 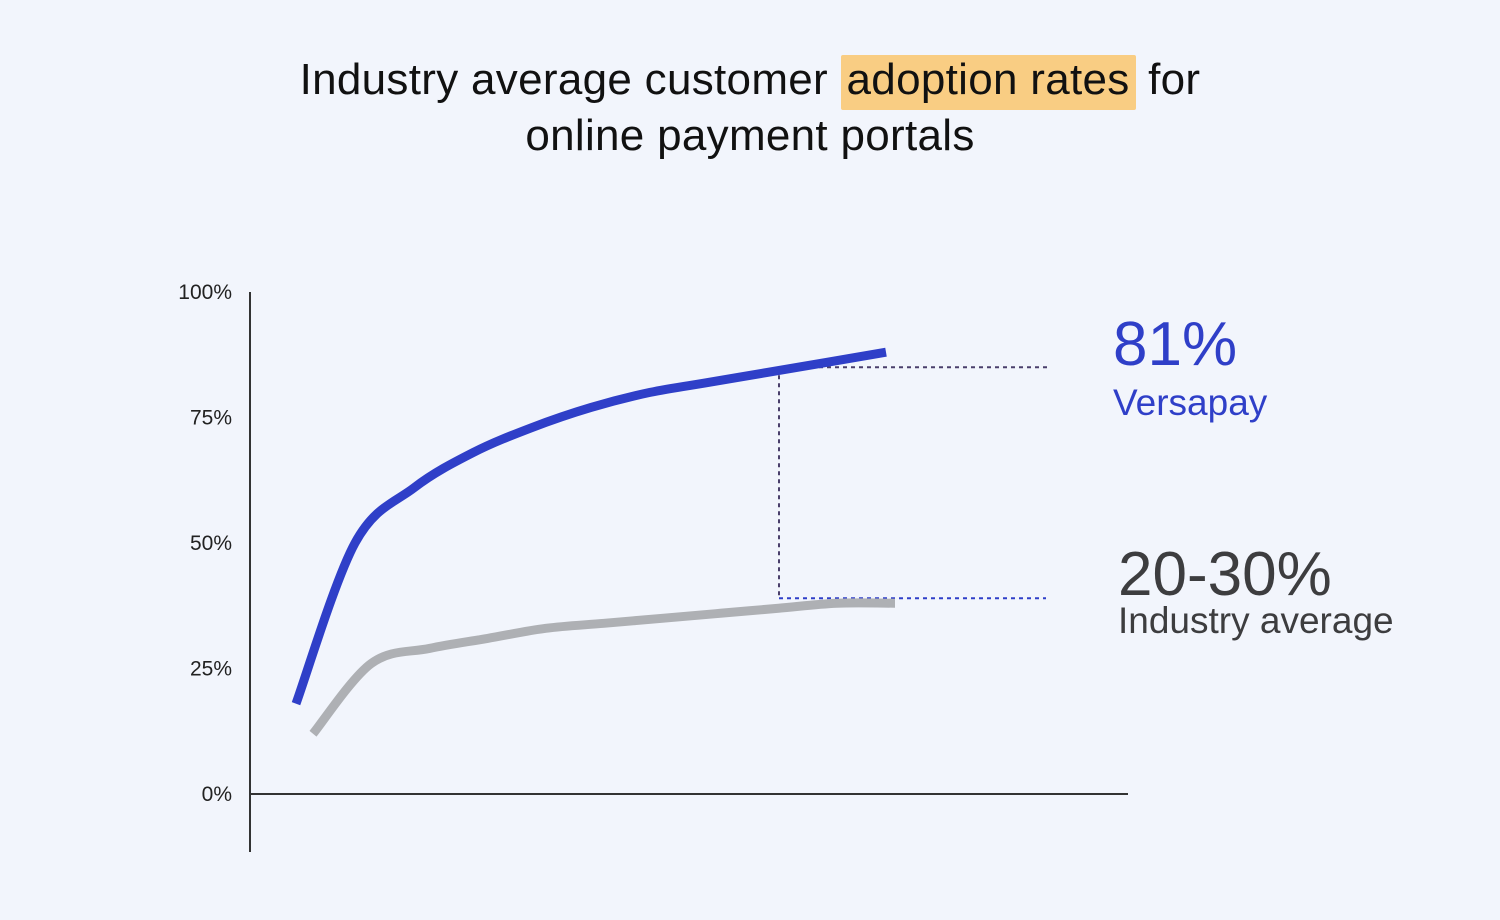 What do you see at coordinates (914, 483) in the screenshot?
I see `reference-lines` at bounding box center [914, 483].